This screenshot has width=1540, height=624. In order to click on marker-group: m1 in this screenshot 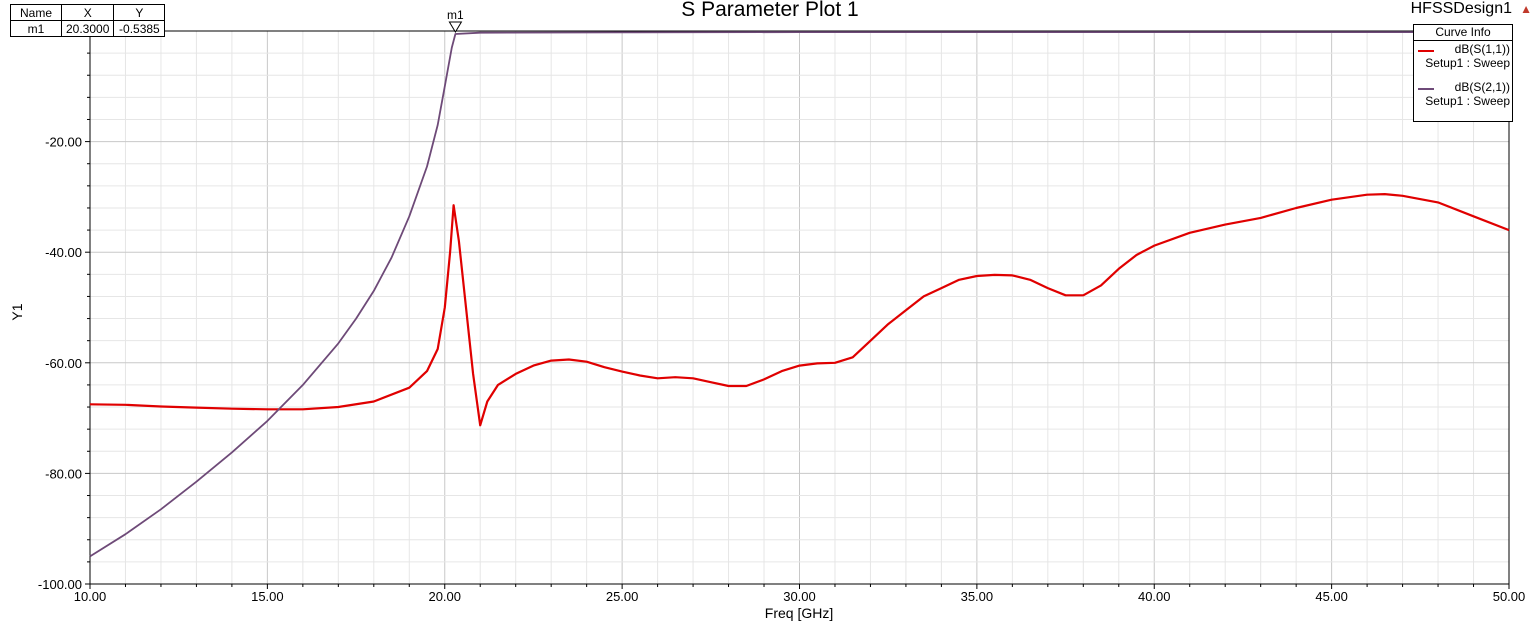, I will do `click(455, 20)`.